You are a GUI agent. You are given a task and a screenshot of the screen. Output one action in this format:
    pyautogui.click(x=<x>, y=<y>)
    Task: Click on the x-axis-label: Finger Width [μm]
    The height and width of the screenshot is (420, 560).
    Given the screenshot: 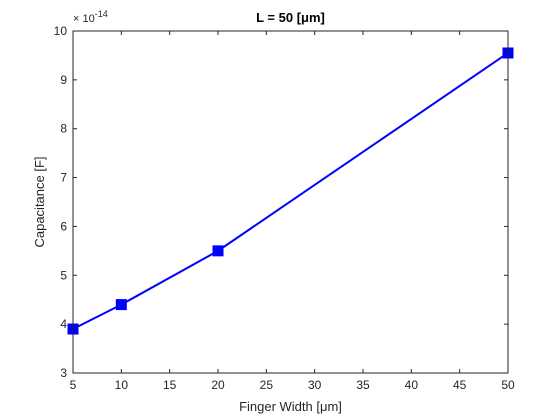 What is the action you would take?
    pyautogui.click(x=290, y=406)
    